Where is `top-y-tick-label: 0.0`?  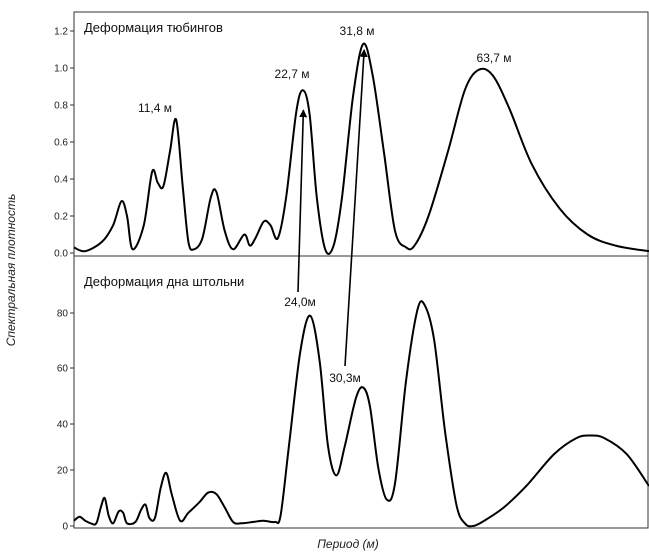 top-y-tick-label: 0.0 is located at coordinates (61, 254).